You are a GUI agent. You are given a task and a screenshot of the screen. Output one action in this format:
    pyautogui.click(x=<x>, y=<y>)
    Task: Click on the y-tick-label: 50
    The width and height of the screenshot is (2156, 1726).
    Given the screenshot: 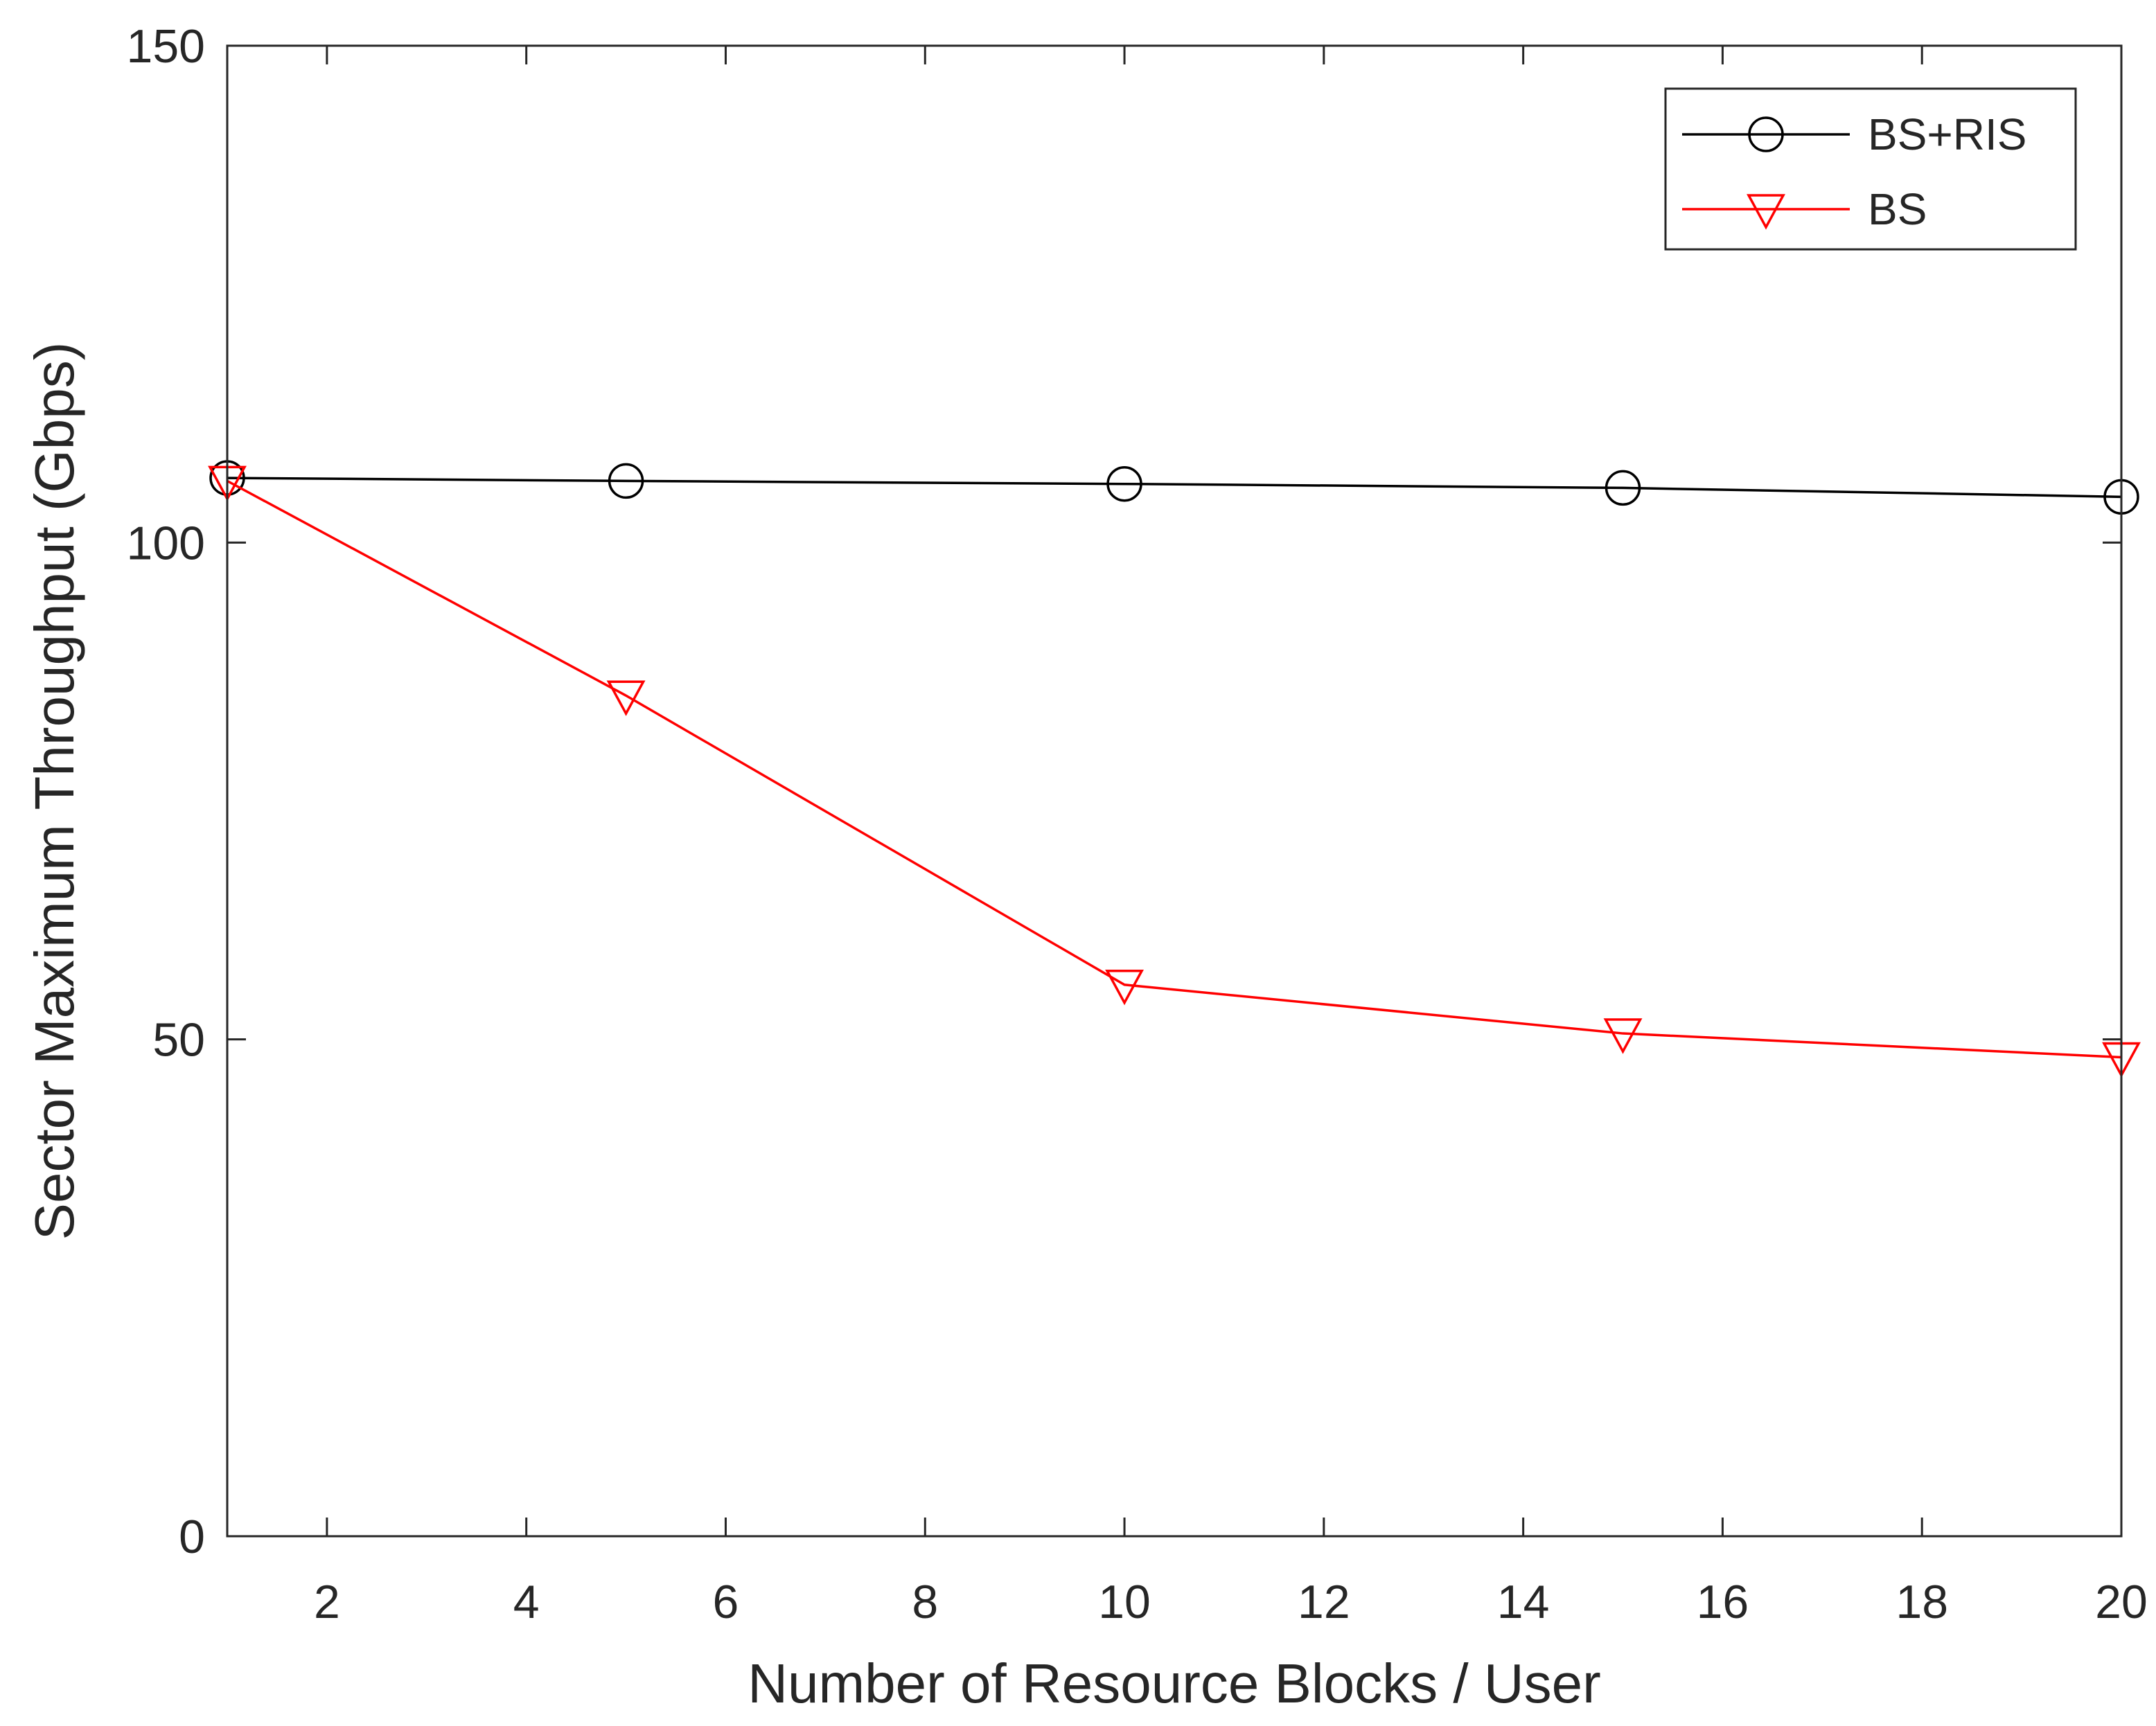 What is the action you would take?
    pyautogui.click(x=178, y=1040)
    